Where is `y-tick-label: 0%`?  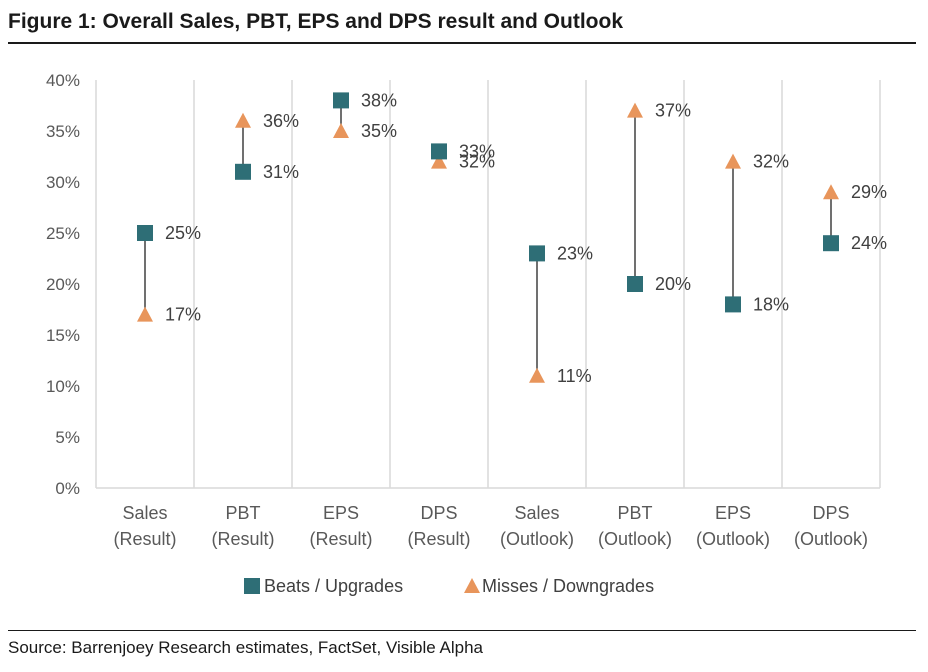 y-tick-label: 0% is located at coordinates (67, 488).